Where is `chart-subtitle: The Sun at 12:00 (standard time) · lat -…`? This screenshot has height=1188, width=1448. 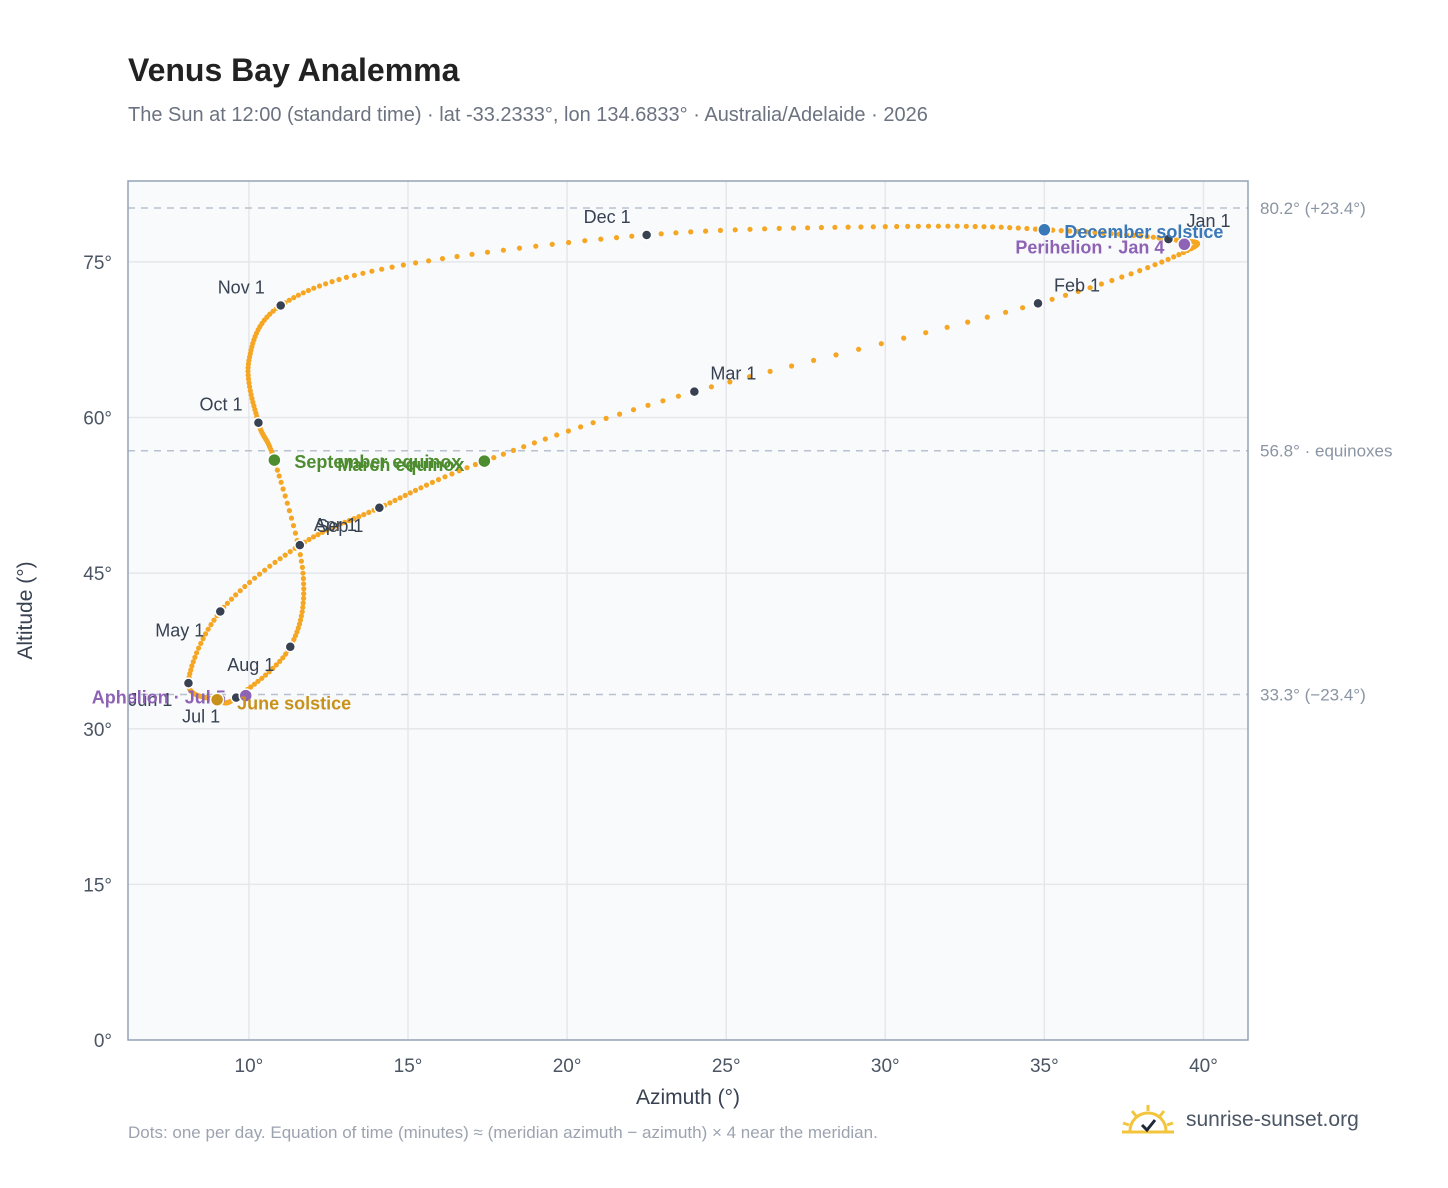
chart-subtitle: The Sun at 12:00 (standard time) · lat -… is located at coordinates (528, 115).